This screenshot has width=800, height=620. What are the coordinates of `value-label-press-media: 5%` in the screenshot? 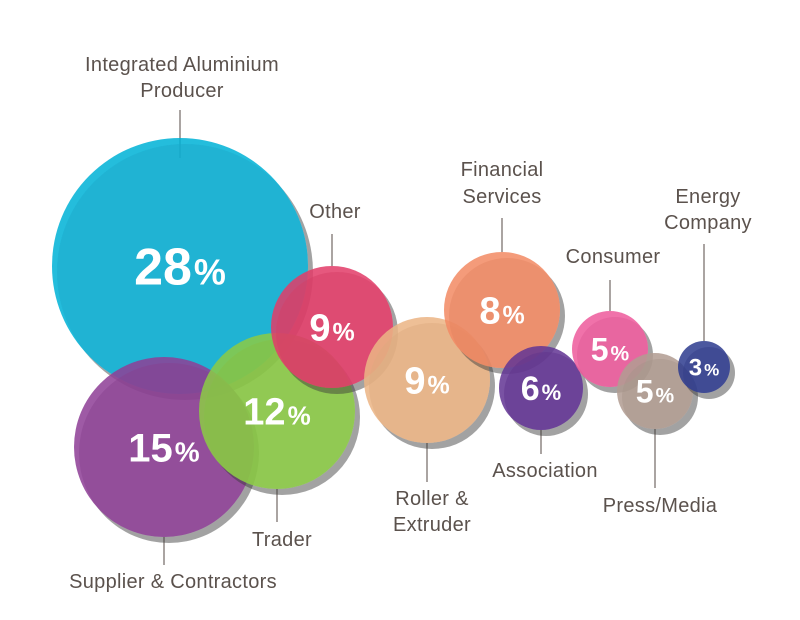 It's located at (655, 392).